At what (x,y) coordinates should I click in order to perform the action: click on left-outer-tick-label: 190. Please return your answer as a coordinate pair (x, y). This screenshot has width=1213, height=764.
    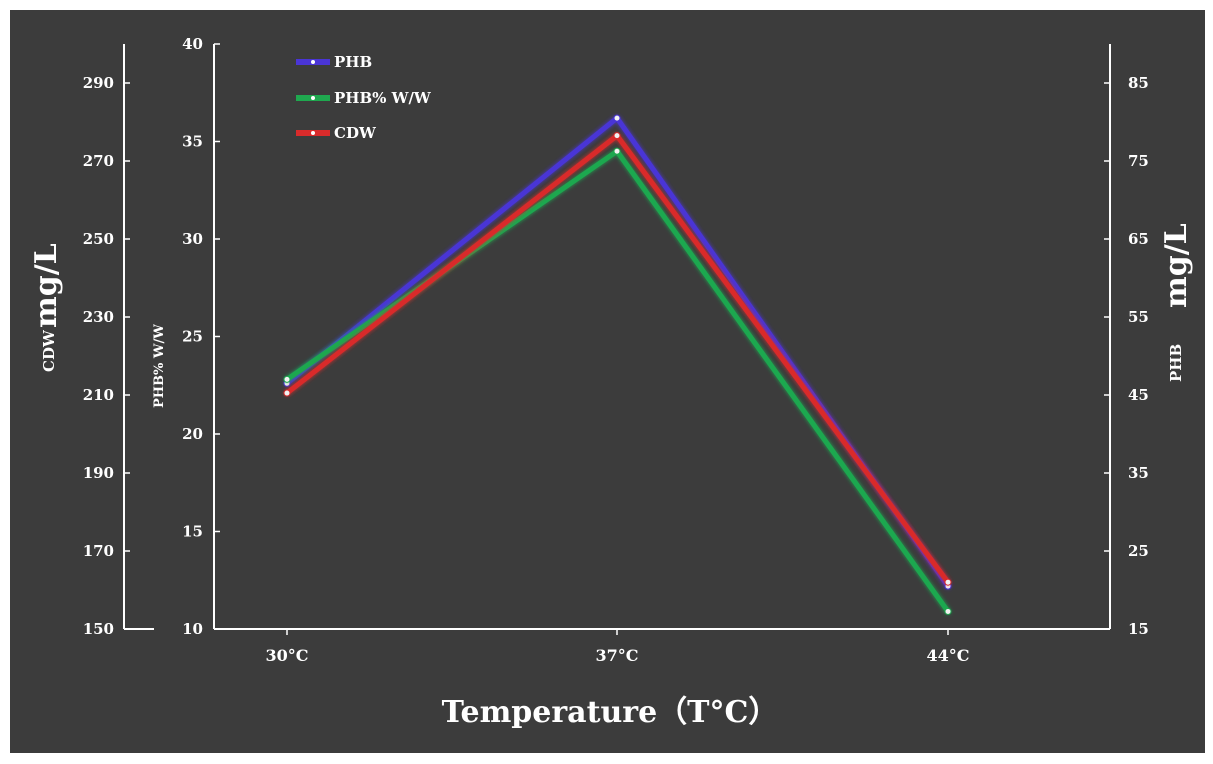
    Looking at the image, I should click on (98, 473).